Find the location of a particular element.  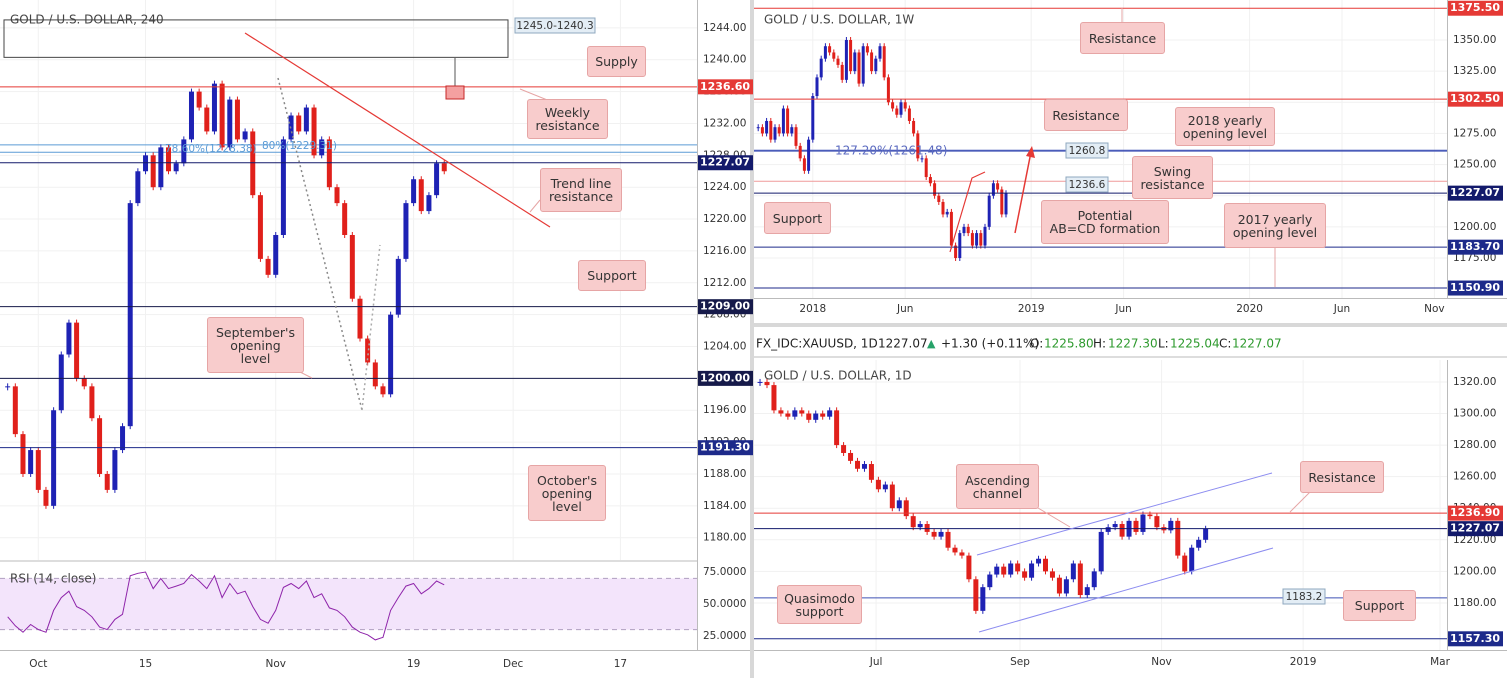

x-tick-label: 2018 is located at coordinates (812, 309).